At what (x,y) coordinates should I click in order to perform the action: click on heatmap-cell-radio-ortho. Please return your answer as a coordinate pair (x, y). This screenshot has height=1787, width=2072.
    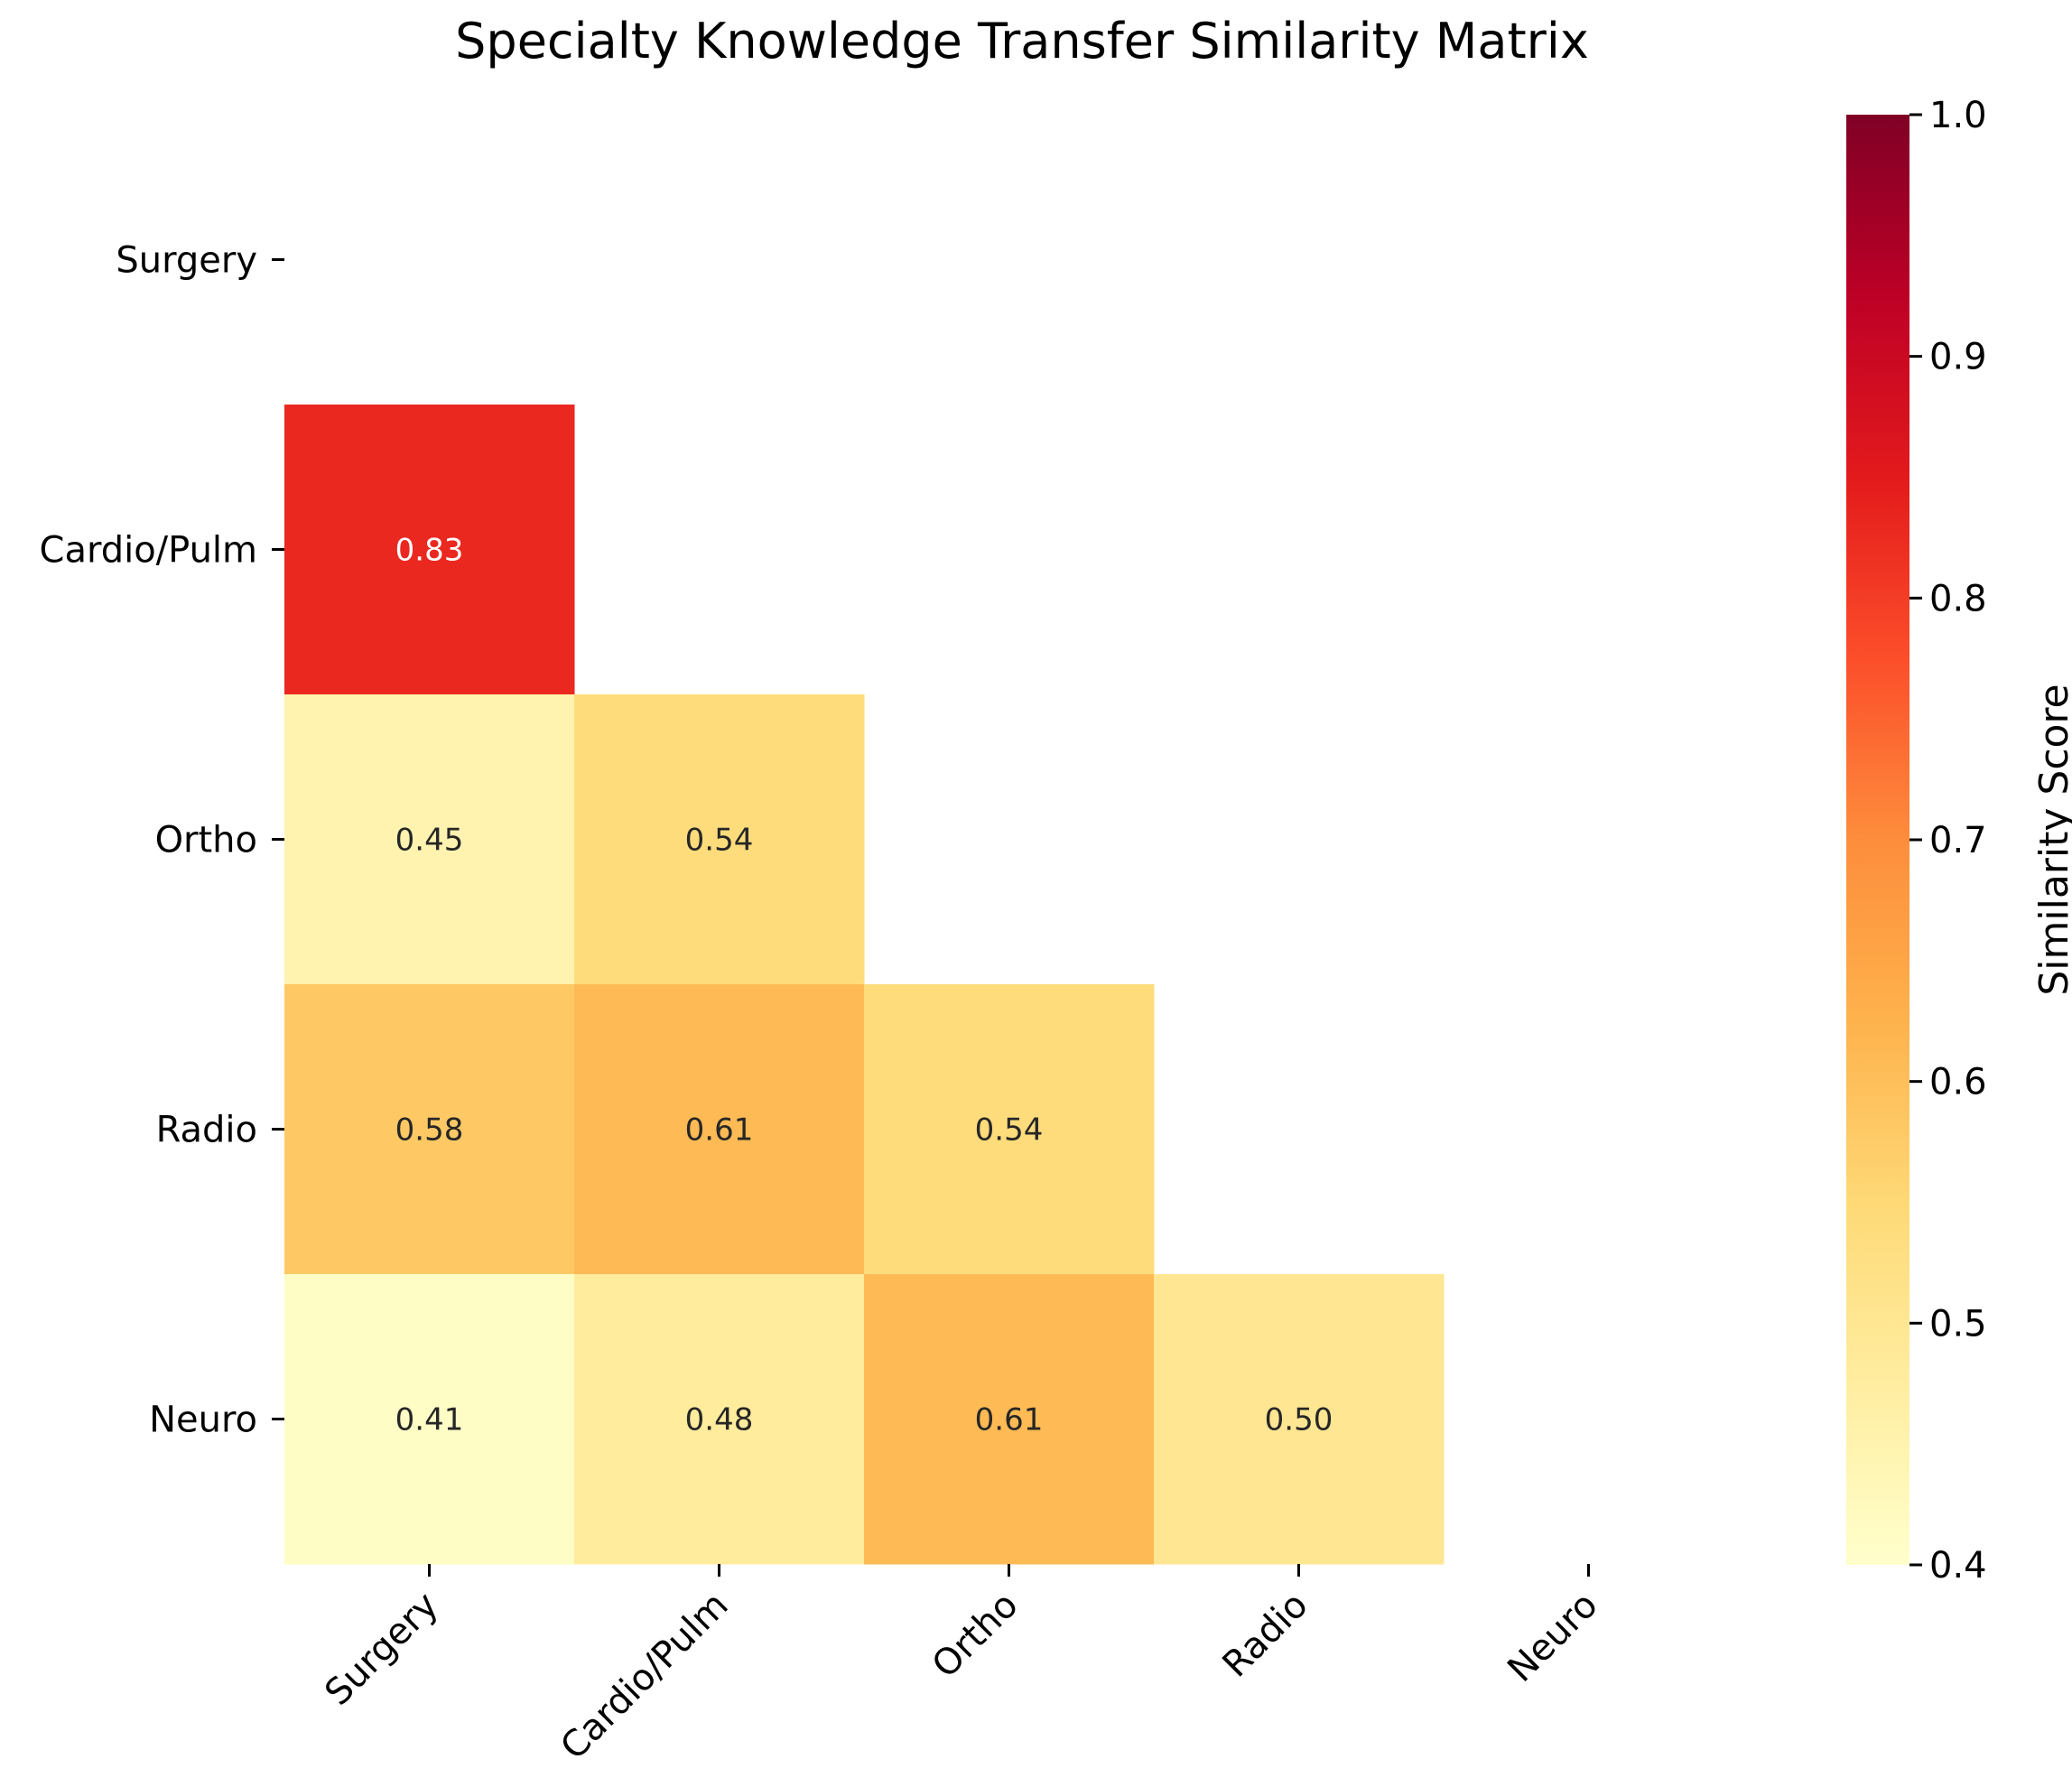
    Looking at the image, I should click on (1009, 1129).